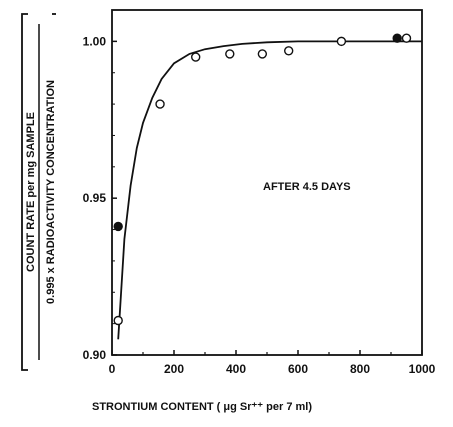  I want to click on y-label-bracket, so click(24, 192).